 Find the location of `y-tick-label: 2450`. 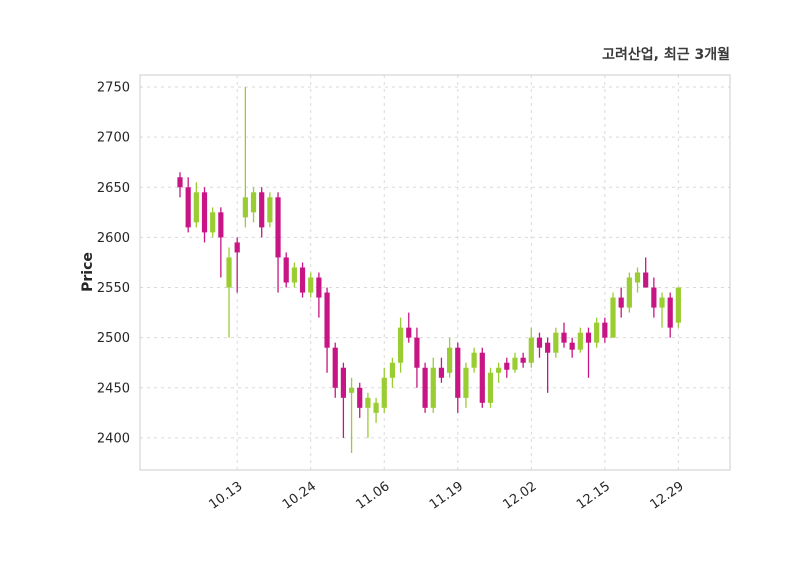

y-tick-label: 2450 is located at coordinates (113, 388).